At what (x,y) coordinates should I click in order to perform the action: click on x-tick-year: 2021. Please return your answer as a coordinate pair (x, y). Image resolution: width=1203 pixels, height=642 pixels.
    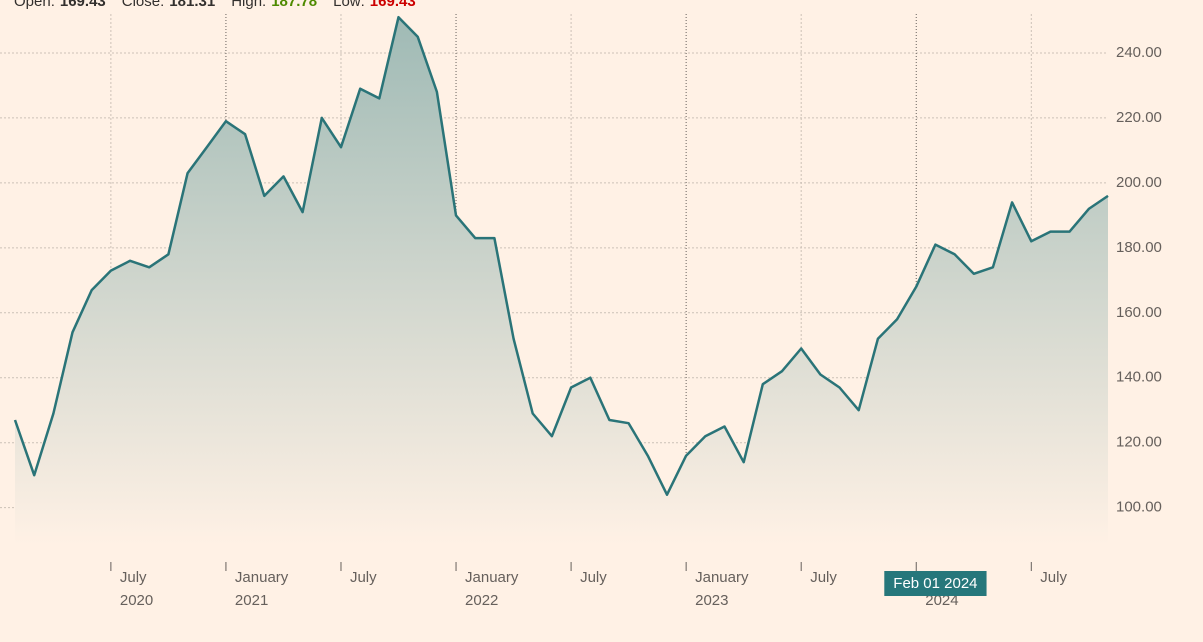
    Looking at the image, I should click on (251, 600).